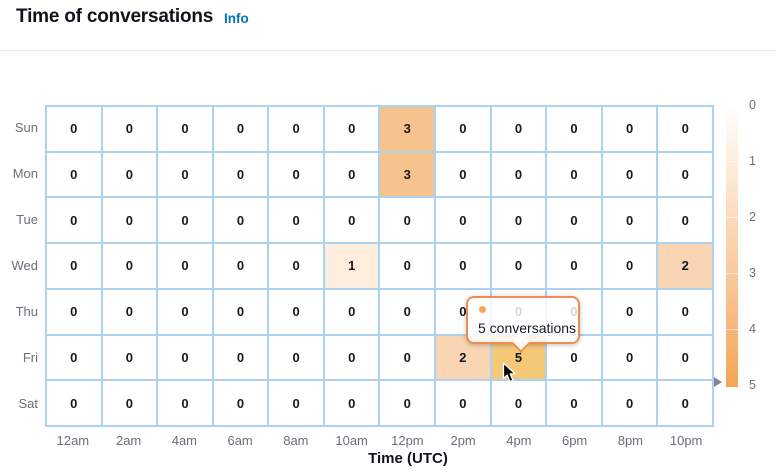 The height and width of the screenshot is (476, 776). What do you see at coordinates (630, 440) in the screenshot?
I see `x-axis-label: 8pm` at bounding box center [630, 440].